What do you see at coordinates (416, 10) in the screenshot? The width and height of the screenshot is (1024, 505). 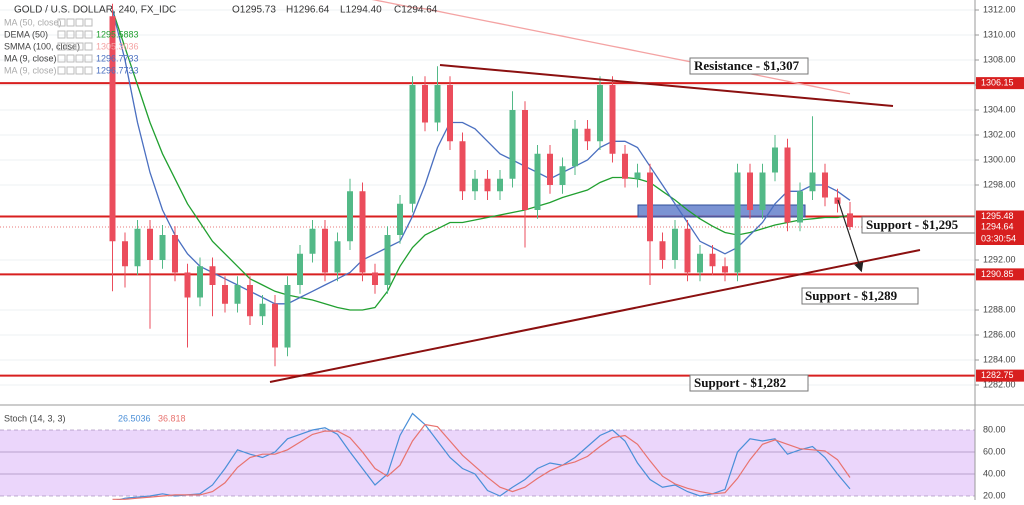 I see `ohlc-close: C1294.64` at bounding box center [416, 10].